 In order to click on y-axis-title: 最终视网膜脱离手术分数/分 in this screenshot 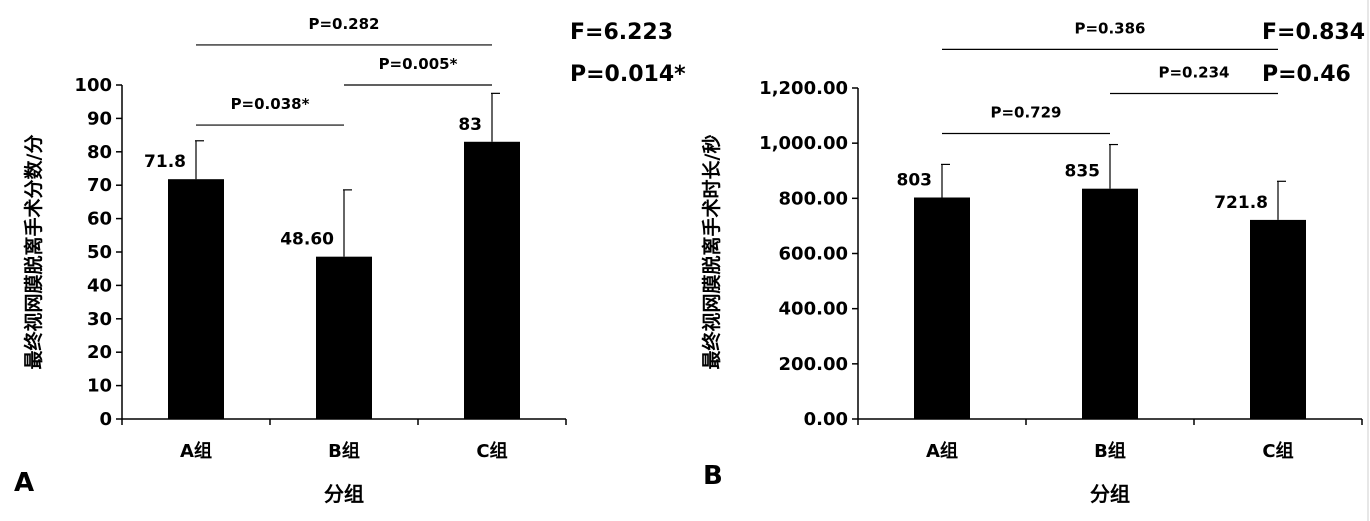, I will do `click(33, 252)`.